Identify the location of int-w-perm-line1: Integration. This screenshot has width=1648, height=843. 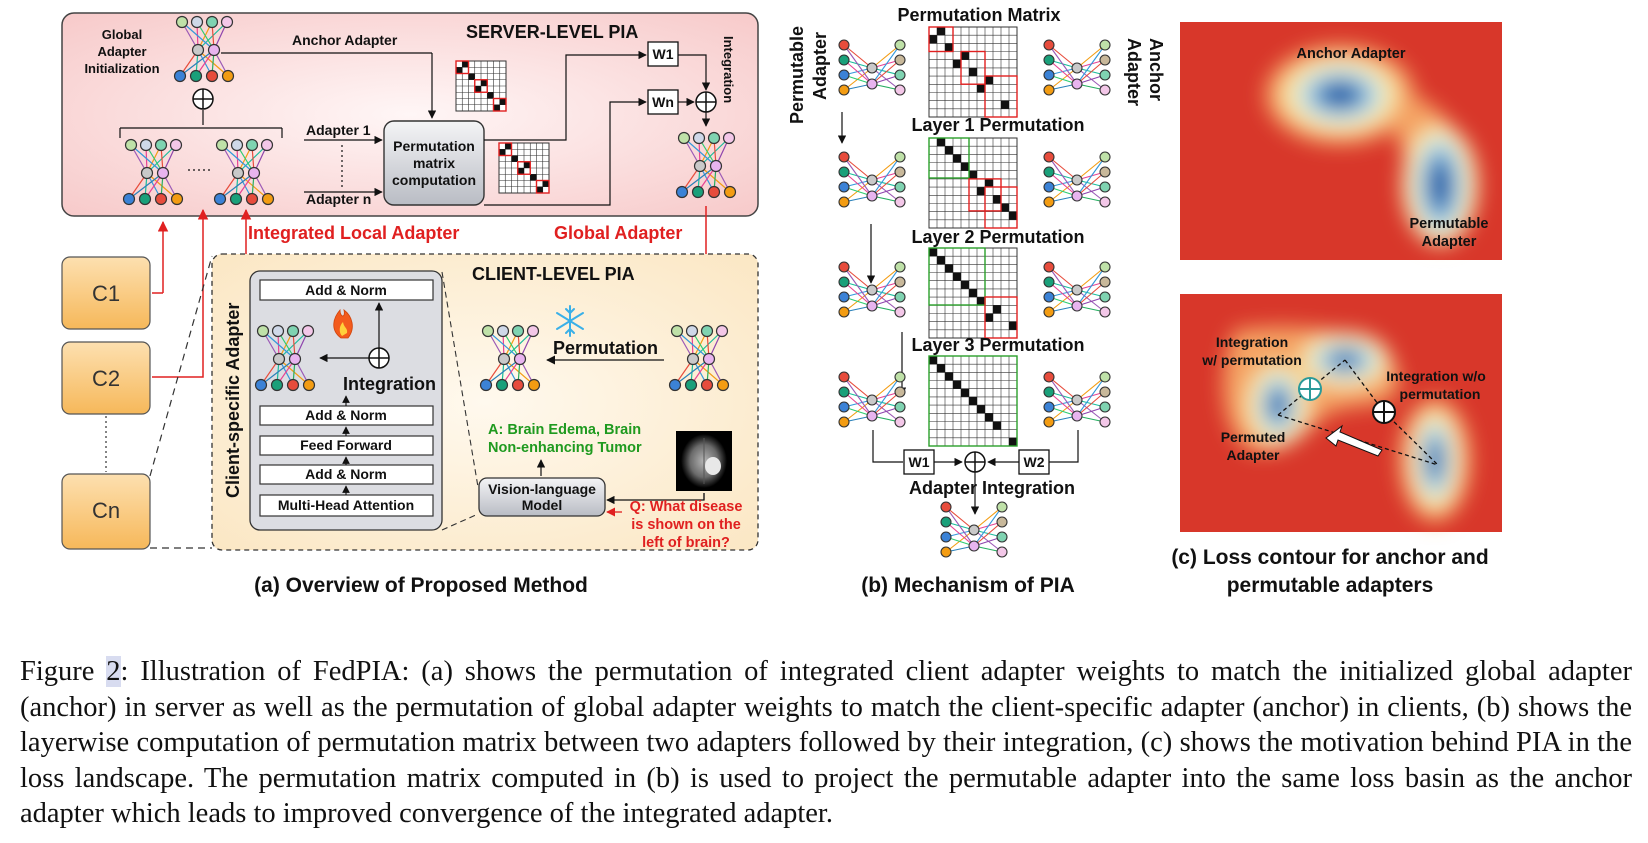
(1252, 342).